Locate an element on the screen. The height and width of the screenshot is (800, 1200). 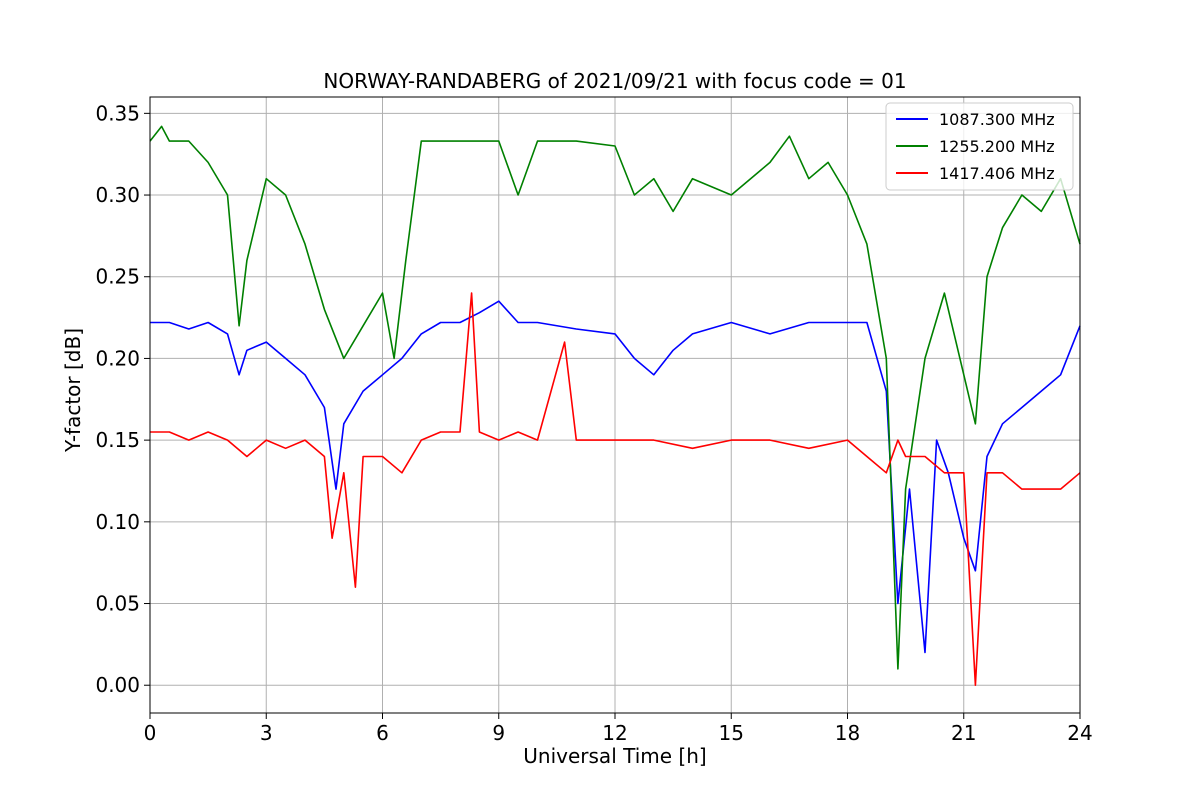
y-tick-label: 0.30 is located at coordinates (117, 195).